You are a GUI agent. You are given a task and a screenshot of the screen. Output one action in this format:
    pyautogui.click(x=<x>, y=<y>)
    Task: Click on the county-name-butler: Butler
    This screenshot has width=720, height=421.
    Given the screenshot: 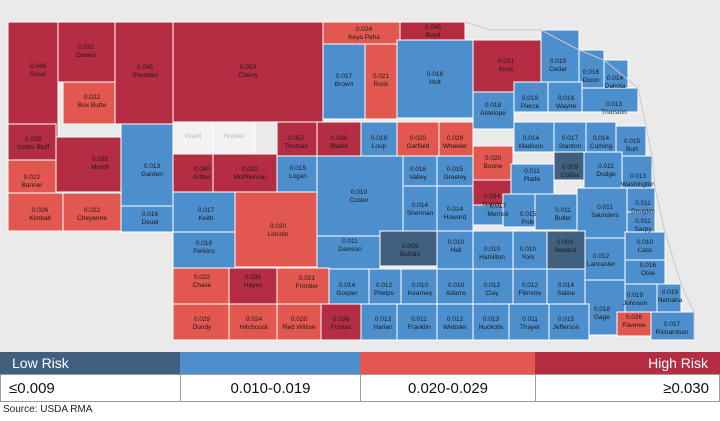 What is the action you would take?
    pyautogui.click(x=564, y=218)
    